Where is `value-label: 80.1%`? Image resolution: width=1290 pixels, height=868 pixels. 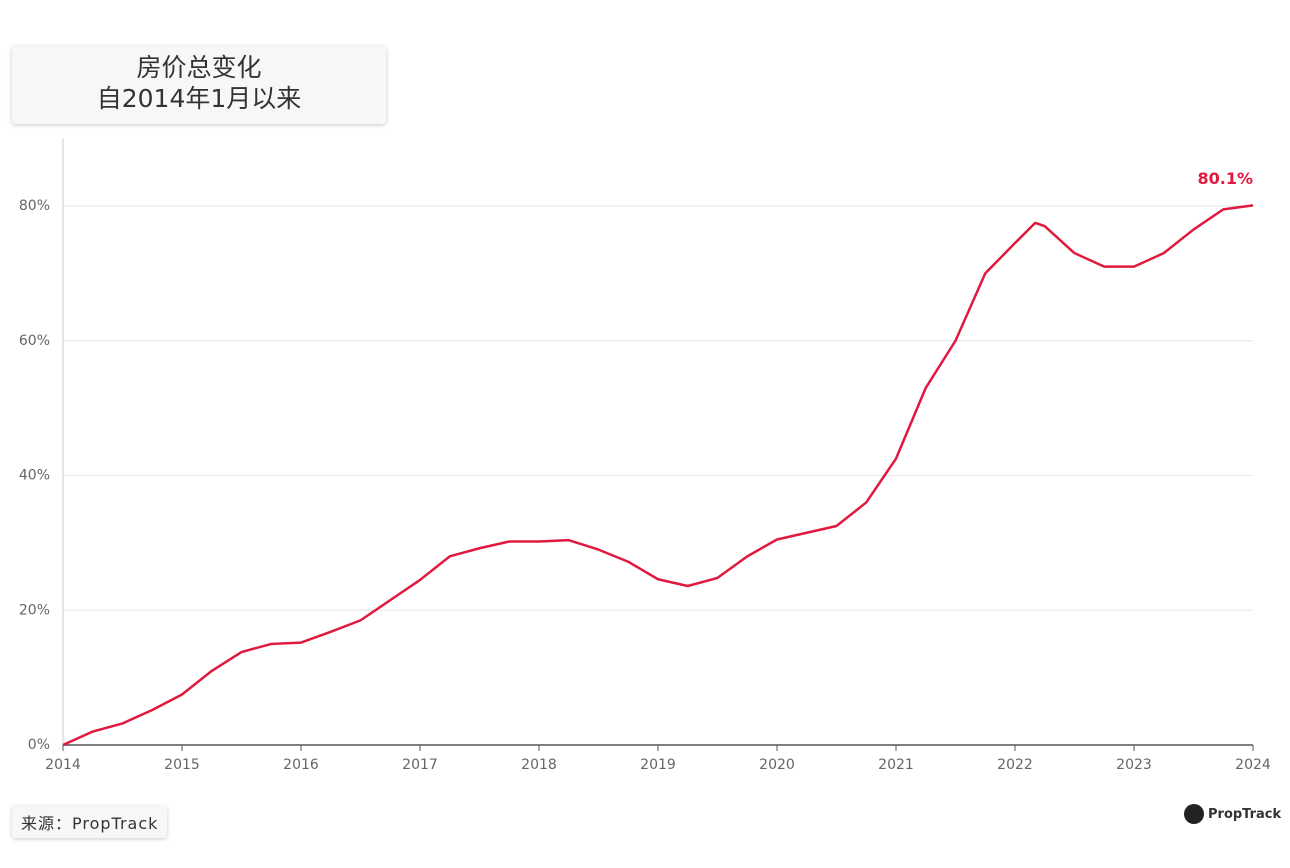
value-label: 80.1% is located at coordinates (1225, 178).